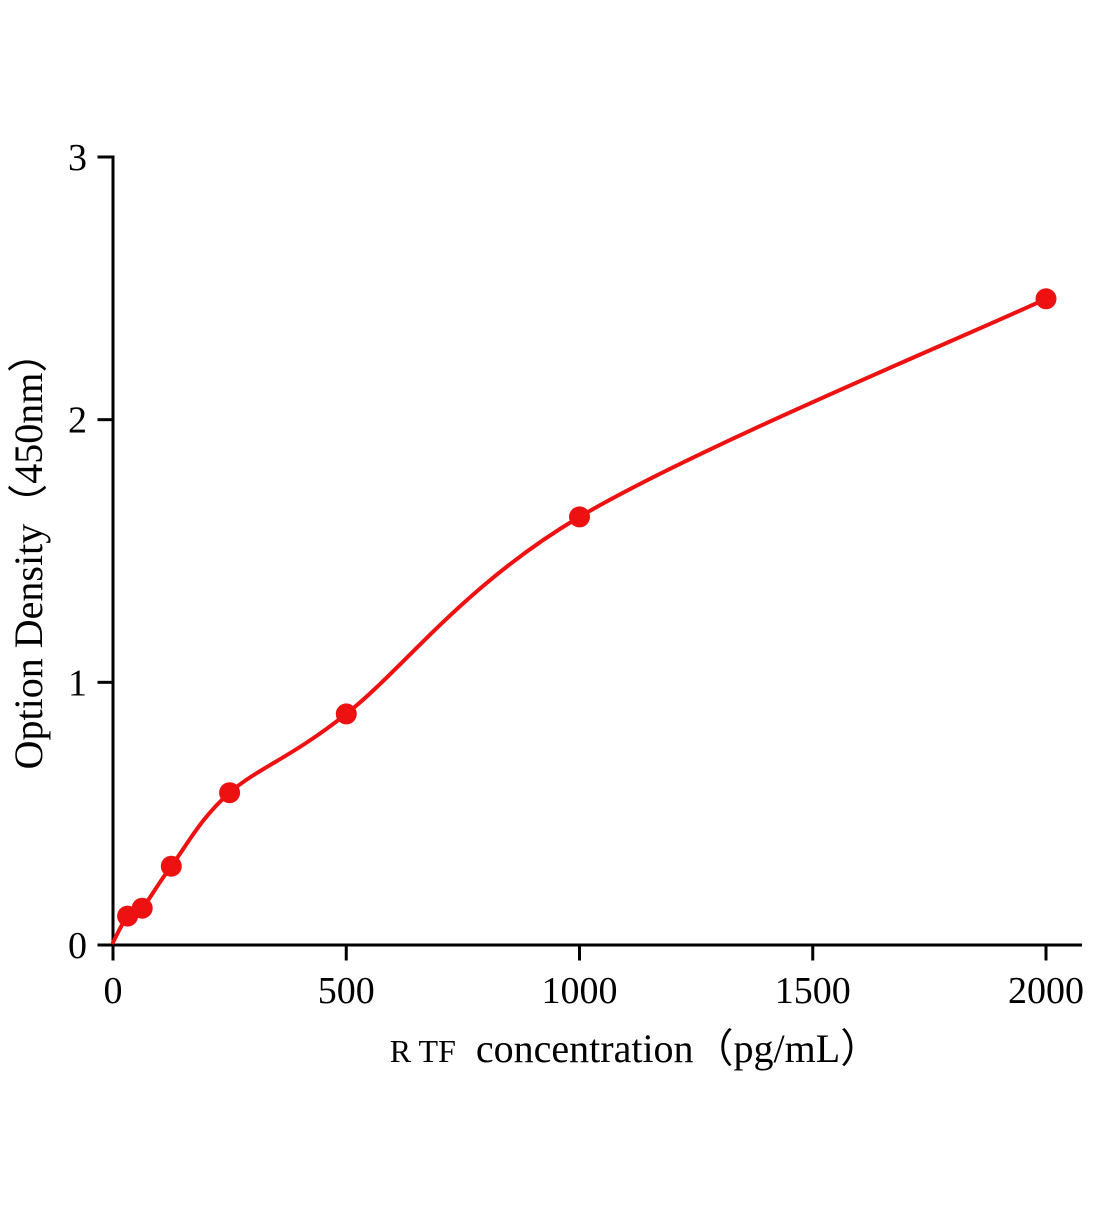 The image size is (1104, 1205). I want to click on y-tick-label: 2, so click(77, 421).